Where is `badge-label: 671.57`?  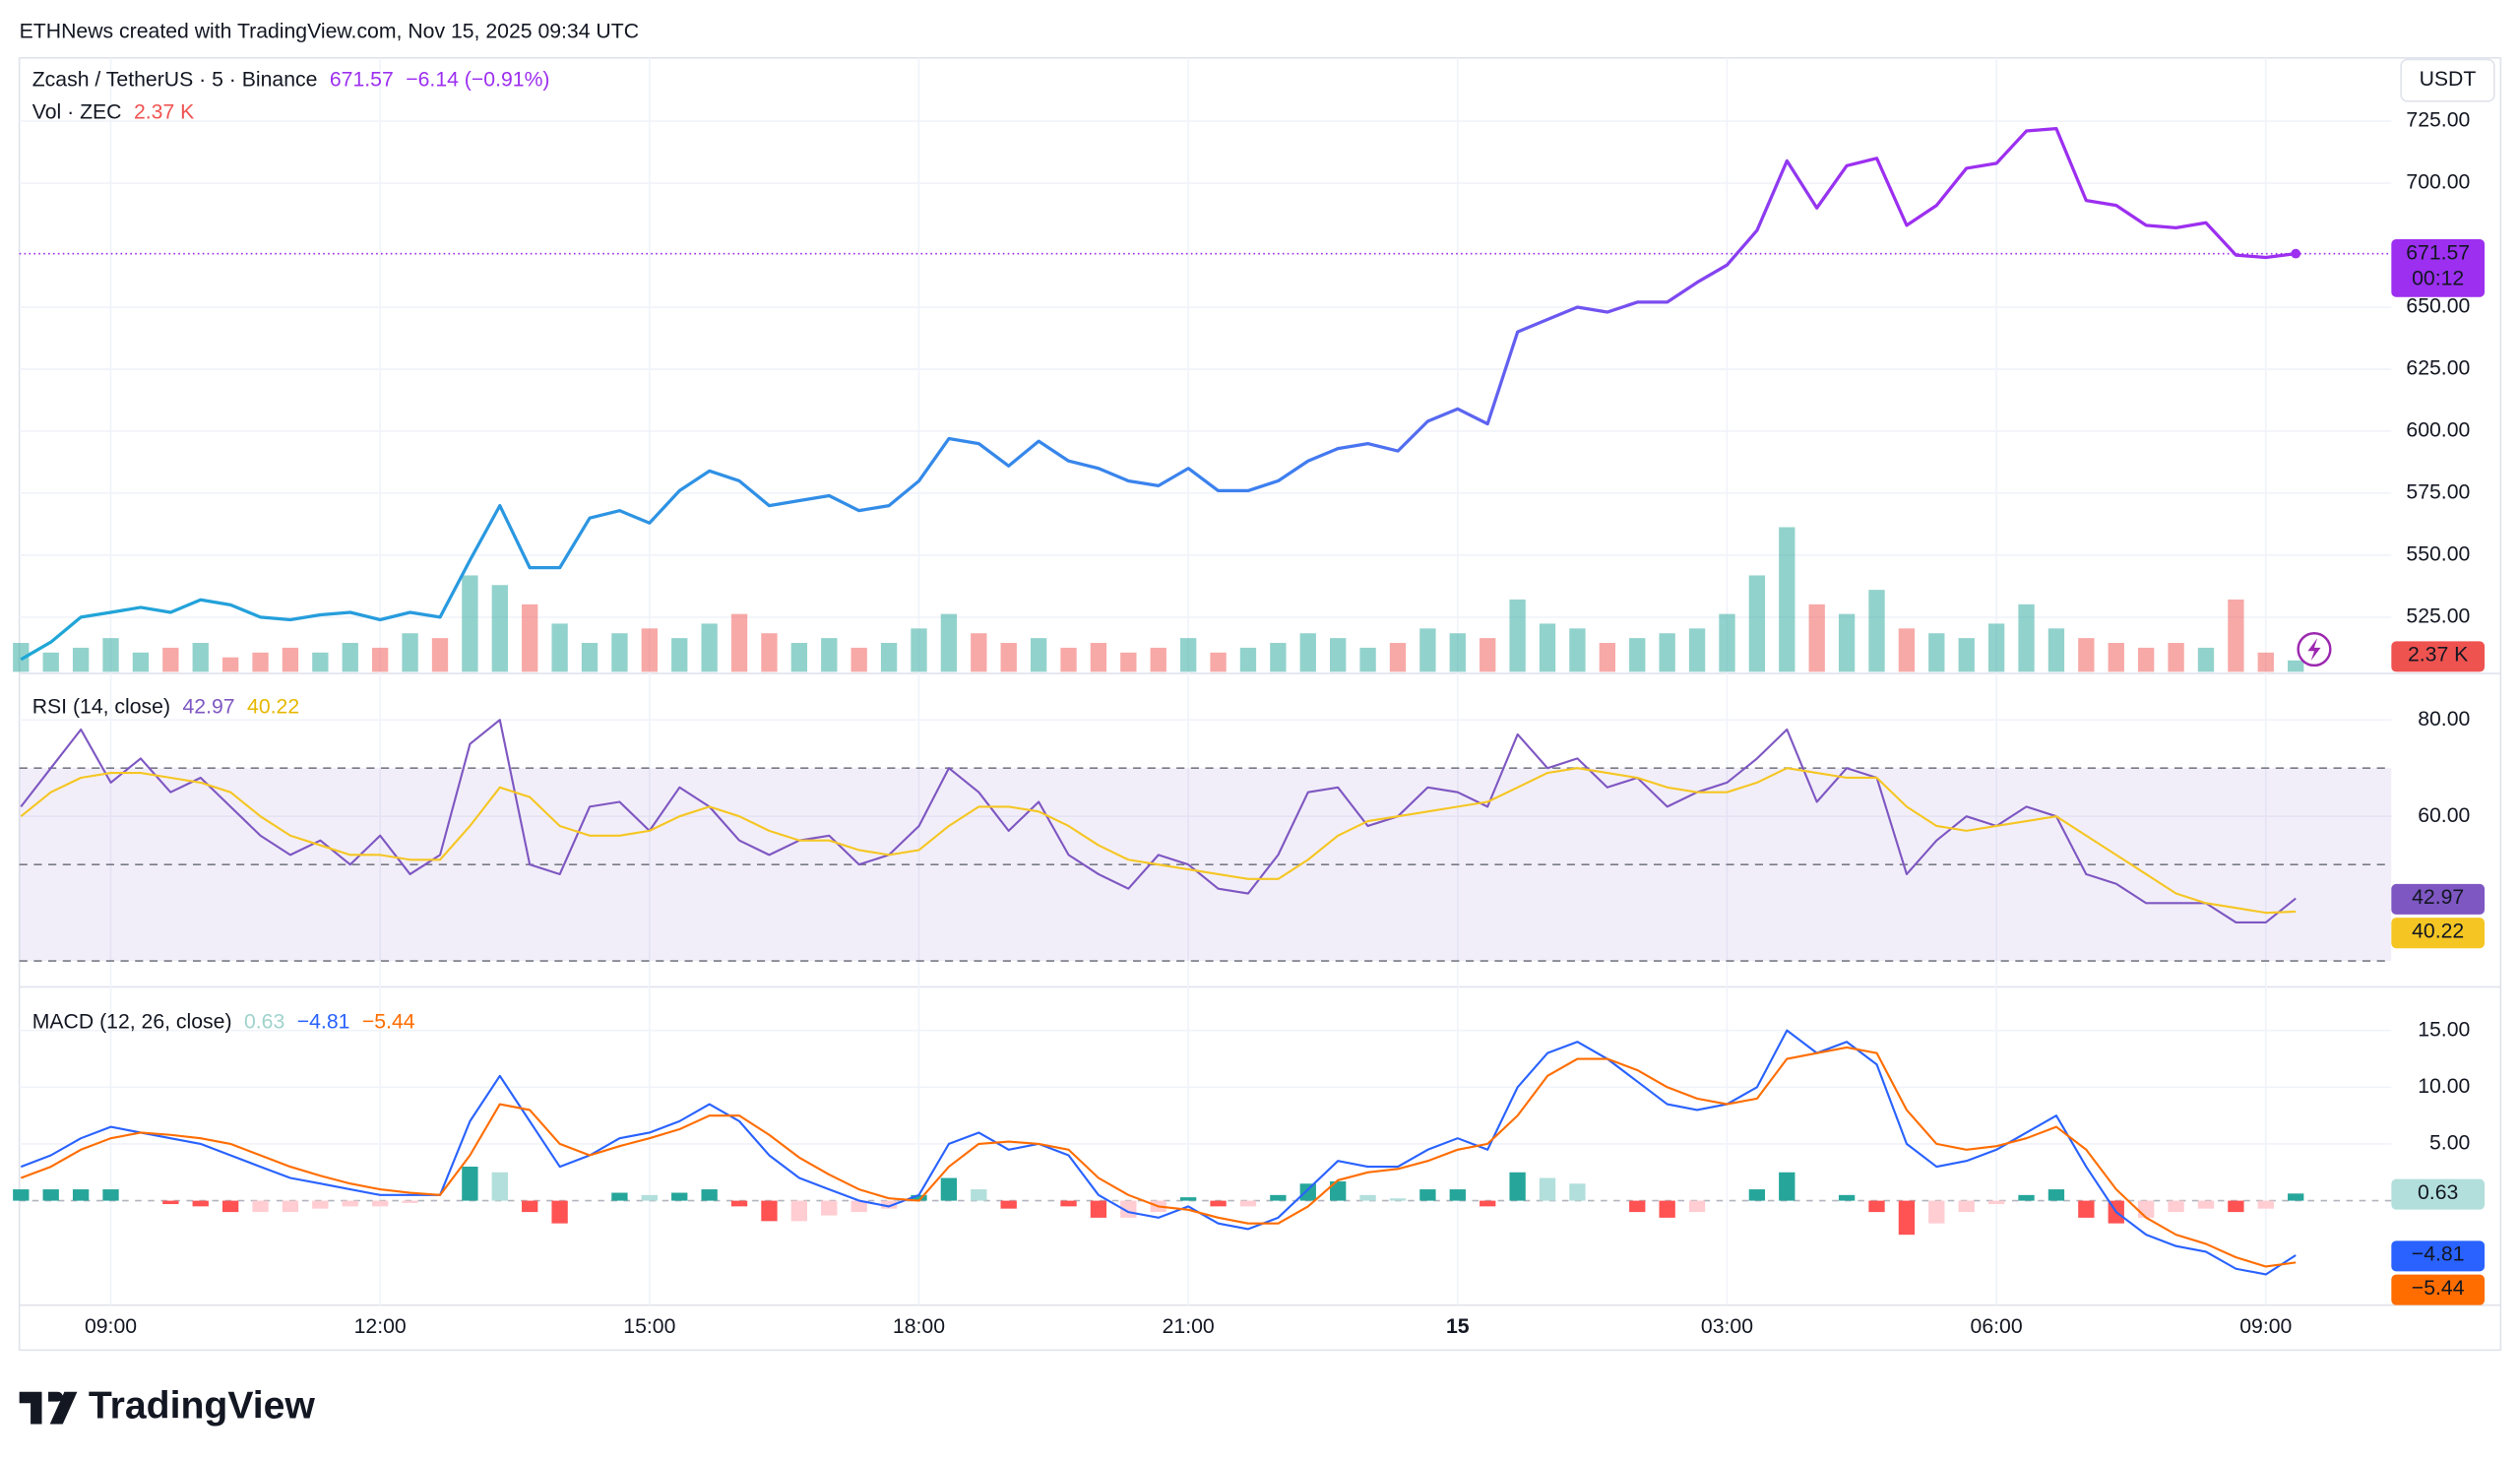 badge-label: 671.57 is located at coordinates (2438, 252).